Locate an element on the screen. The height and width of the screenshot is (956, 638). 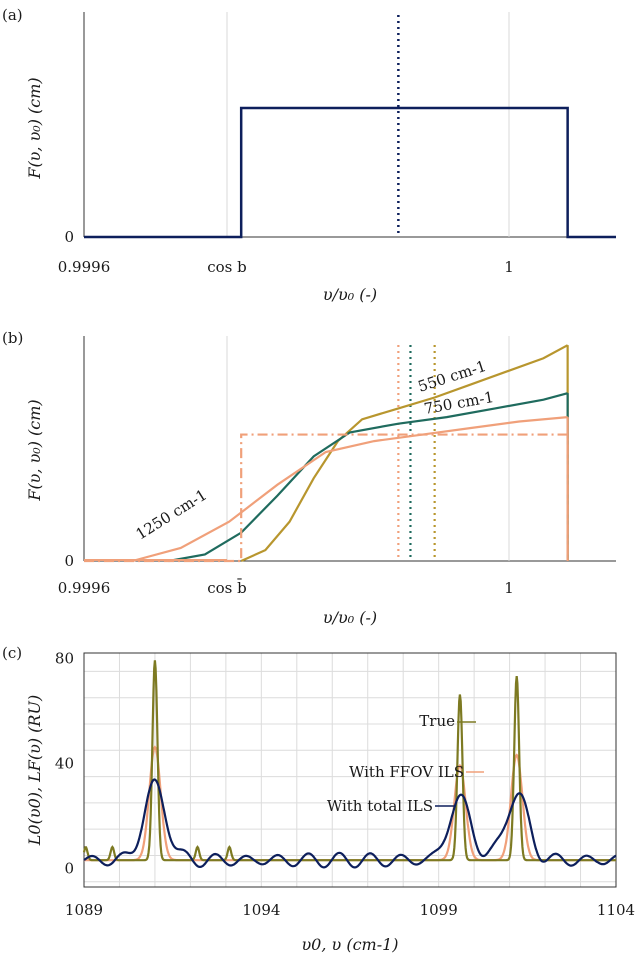
legend-ffov: With FFOV ILS is located at coordinates (406, 772).